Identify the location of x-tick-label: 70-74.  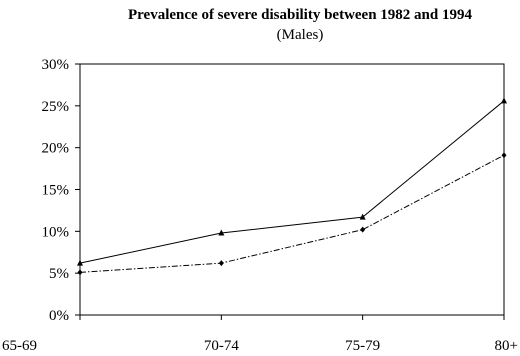
(221, 346).